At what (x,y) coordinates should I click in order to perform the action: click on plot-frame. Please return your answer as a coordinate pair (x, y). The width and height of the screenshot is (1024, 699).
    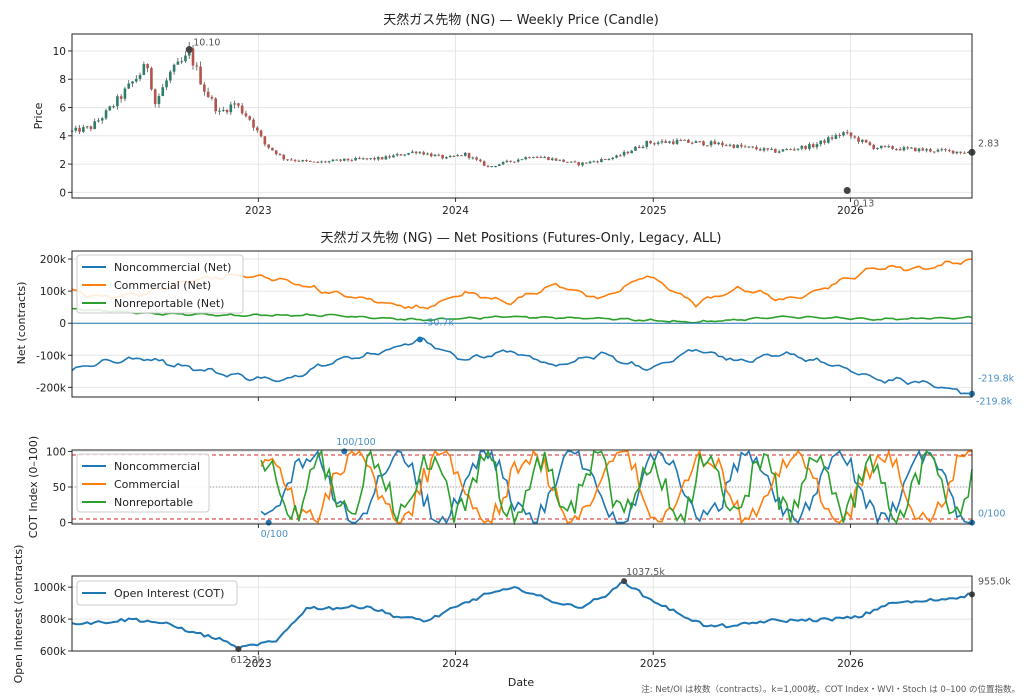
    Looking at the image, I should click on (522, 613).